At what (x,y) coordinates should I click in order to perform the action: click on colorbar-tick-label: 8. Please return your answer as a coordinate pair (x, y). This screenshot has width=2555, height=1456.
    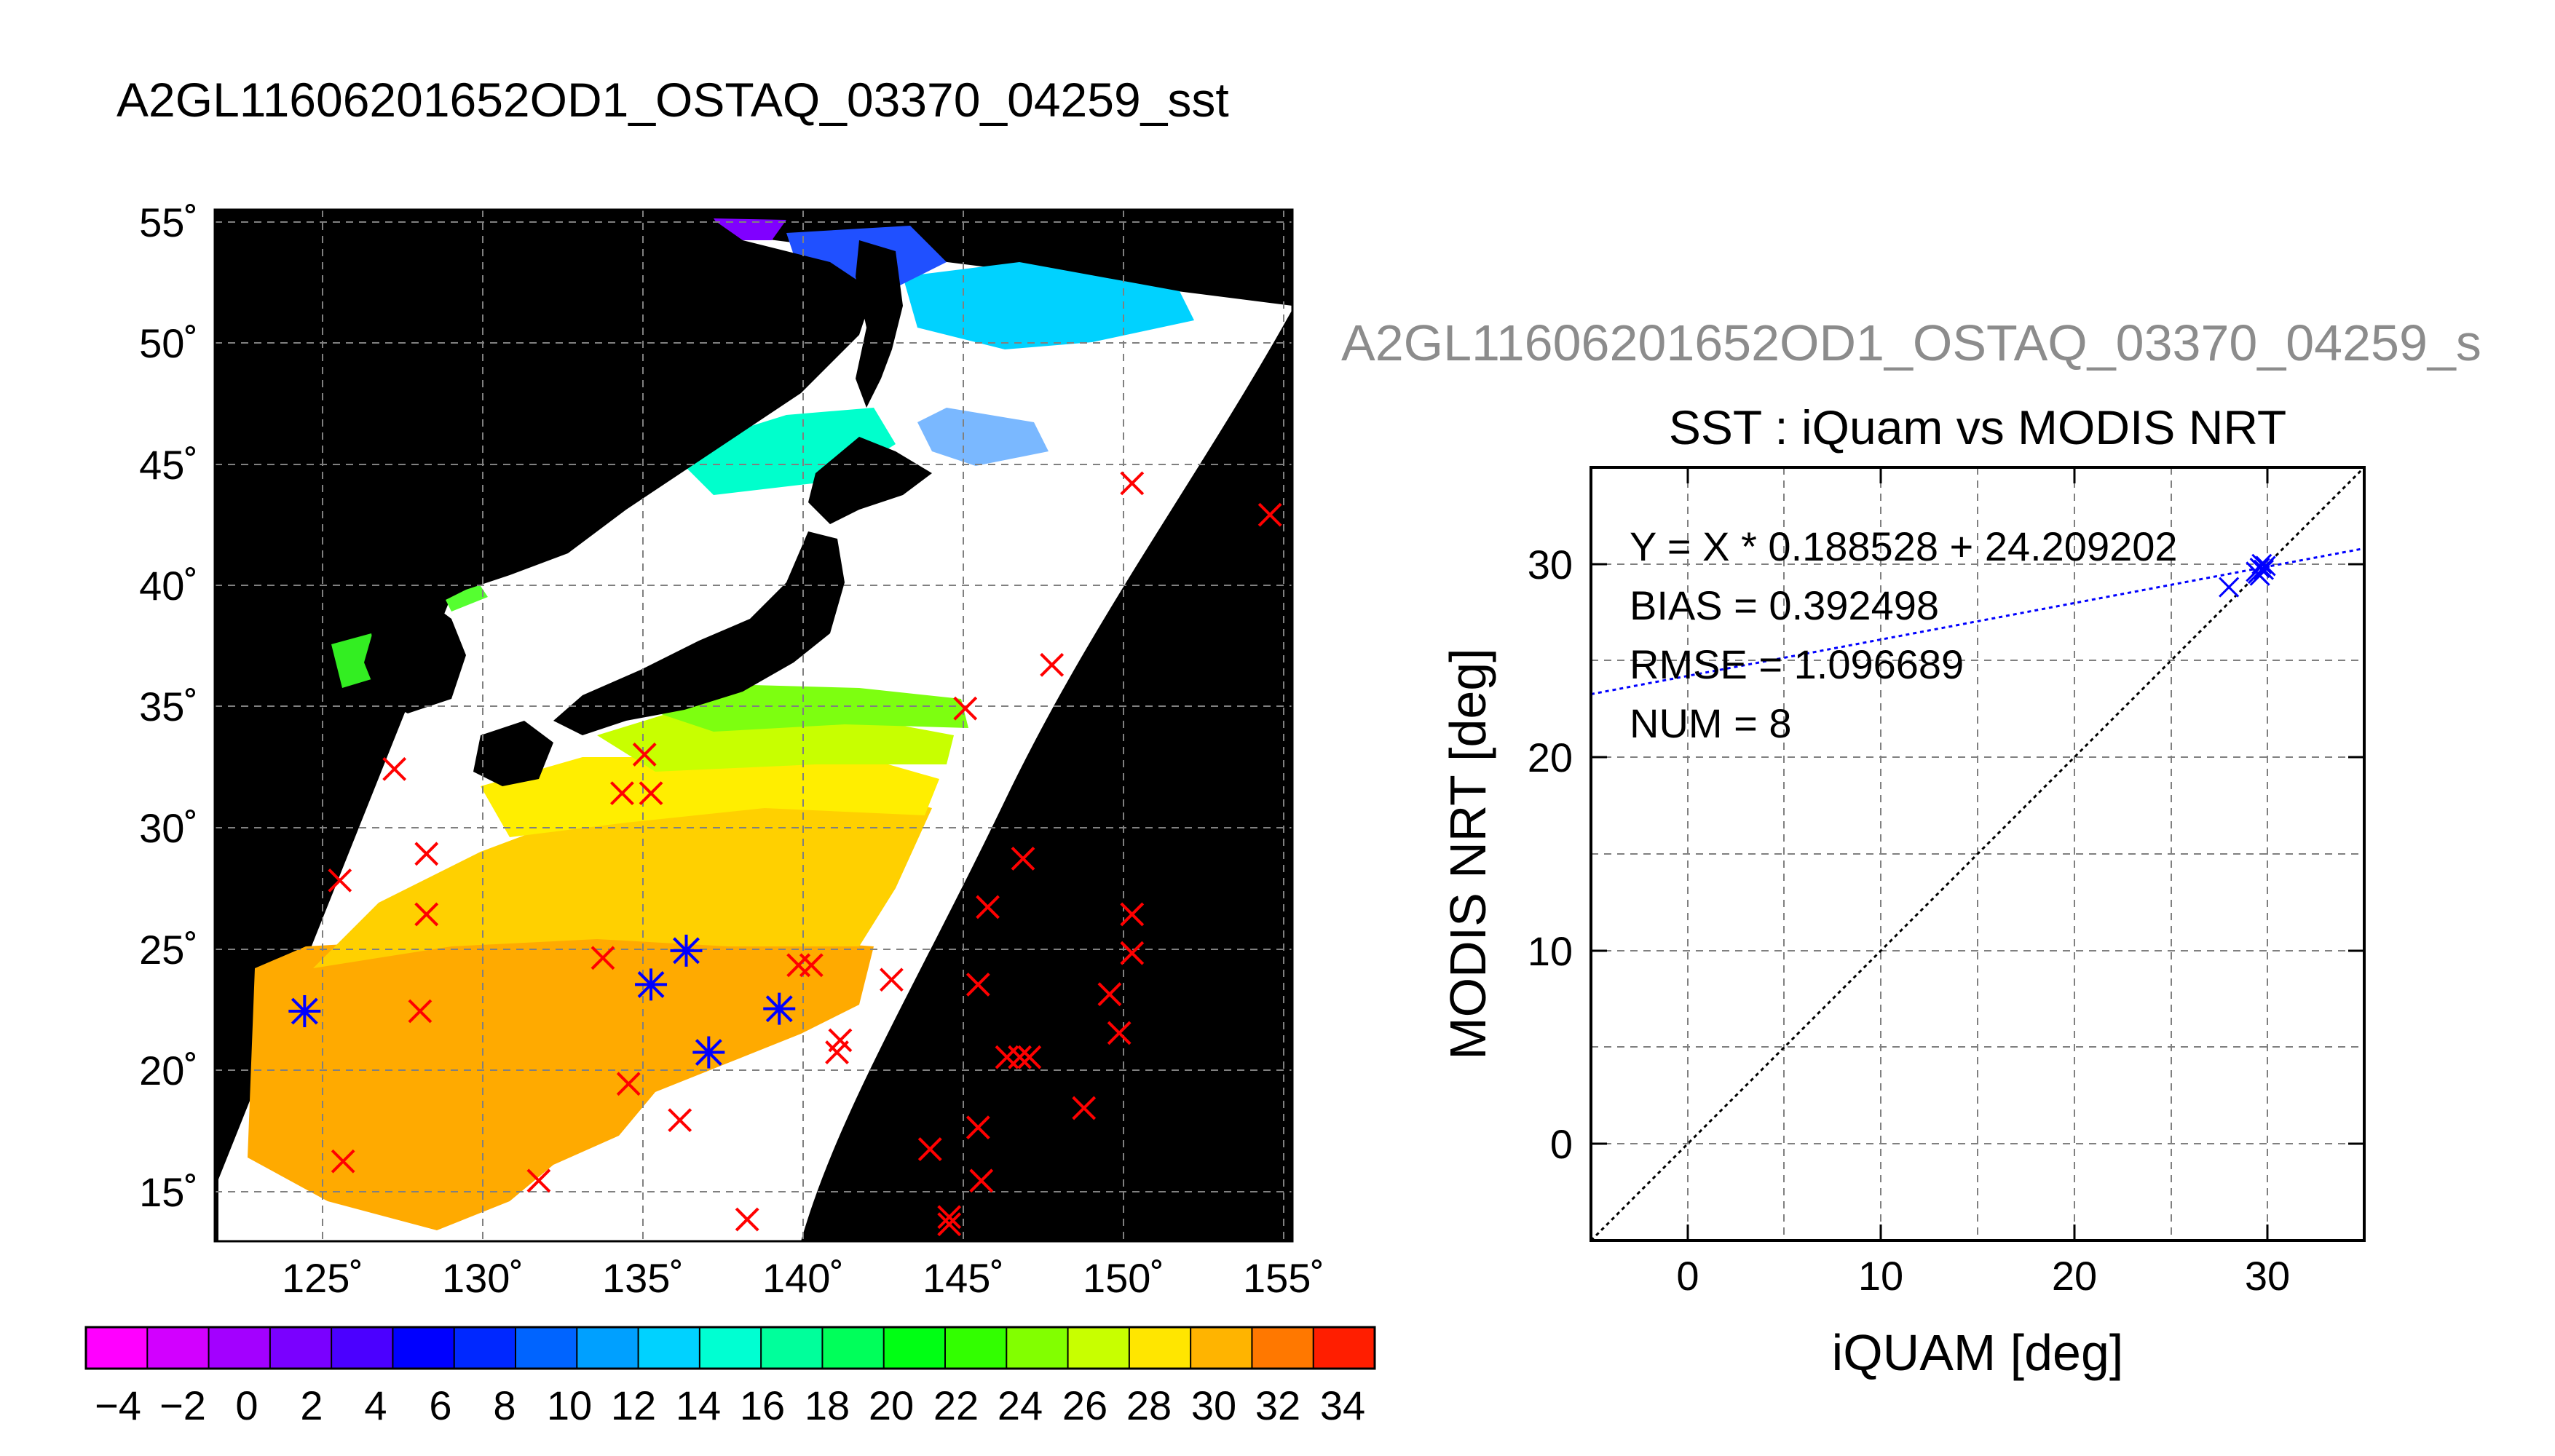
    Looking at the image, I should click on (504, 1405).